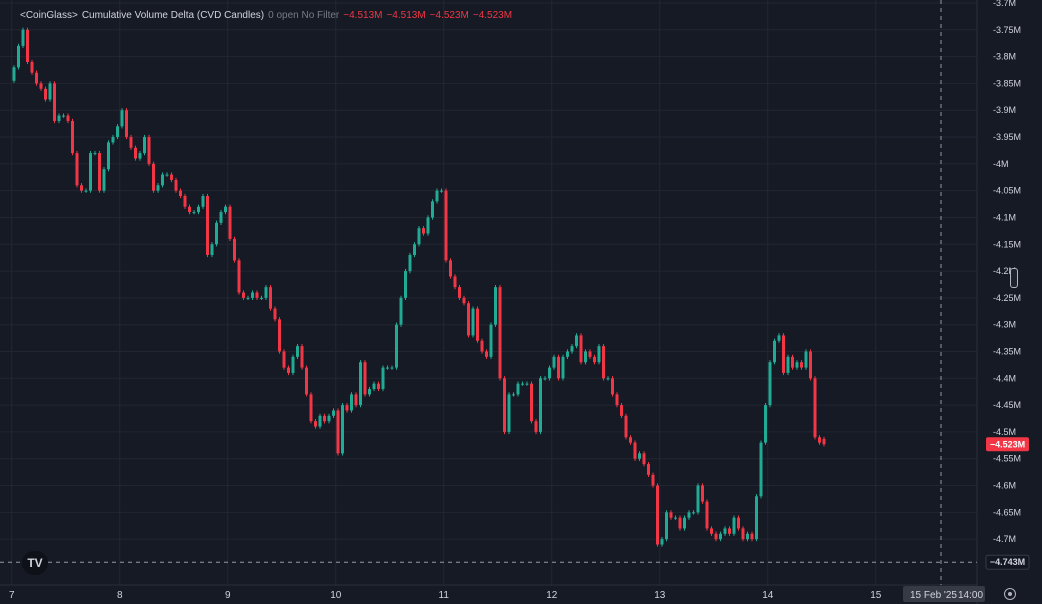 The width and height of the screenshot is (1042, 604). Describe the element at coordinates (492, 15) in the screenshot. I see `legend-close: −4.523M` at that location.